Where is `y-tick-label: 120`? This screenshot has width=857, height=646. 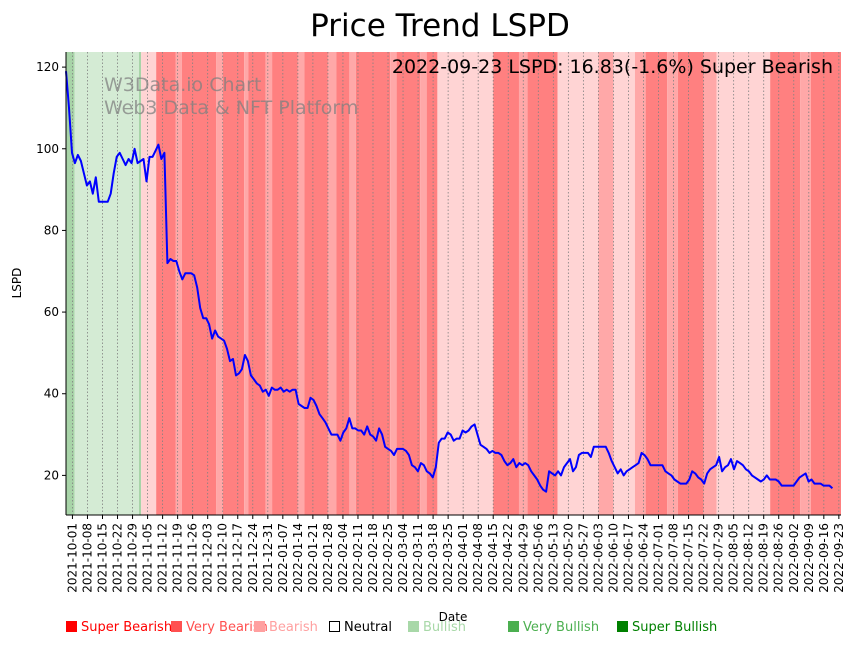 y-tick-label: 120 is located at coordinates (47, 67).